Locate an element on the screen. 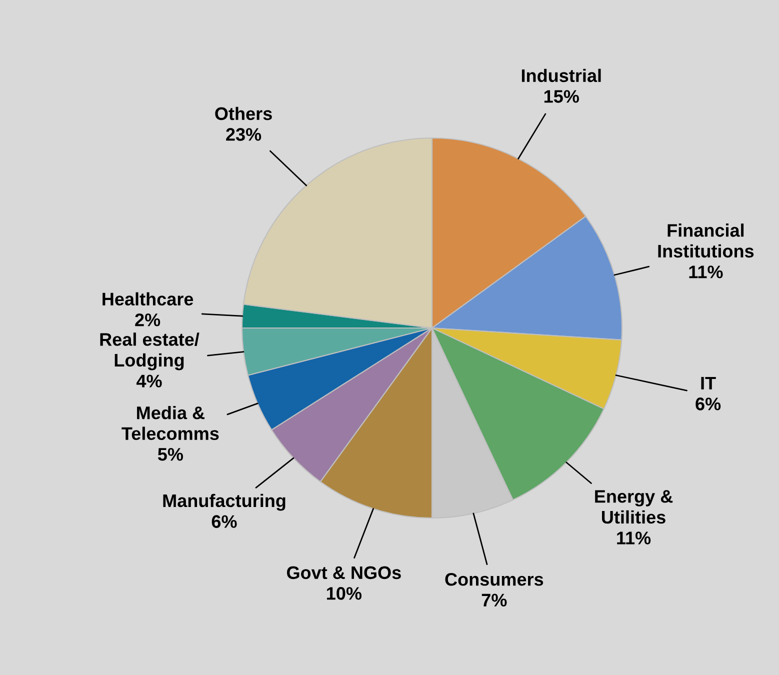  data-label: 2% is located at coordinates (147, 320).